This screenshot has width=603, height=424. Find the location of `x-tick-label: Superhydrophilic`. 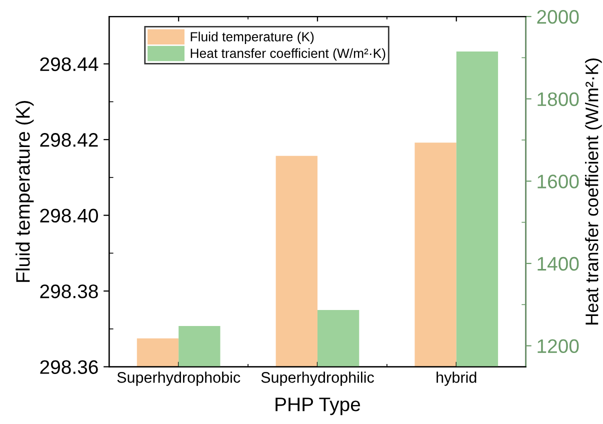

x-tick-label: Superhydrophilic is located at coordinates (317, 379).